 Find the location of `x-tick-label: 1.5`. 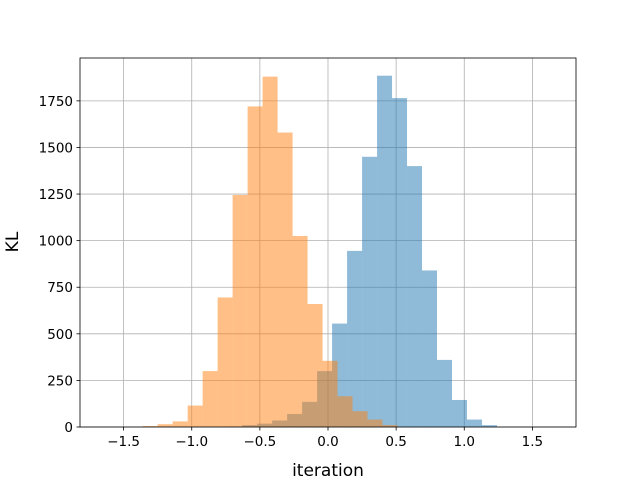

x-tick-label: 1.5 is located at coordinates (532, 442).